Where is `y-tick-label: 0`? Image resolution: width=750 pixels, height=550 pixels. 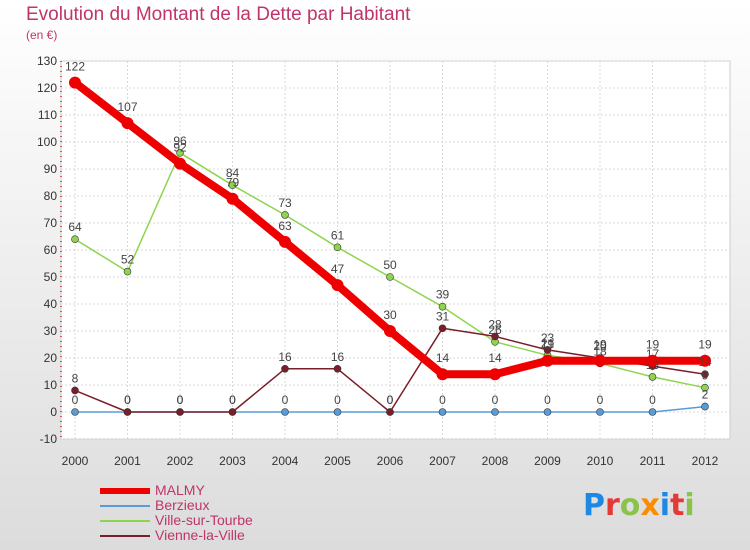
y-tick-label: 0 is located at coordinates (53, 412).